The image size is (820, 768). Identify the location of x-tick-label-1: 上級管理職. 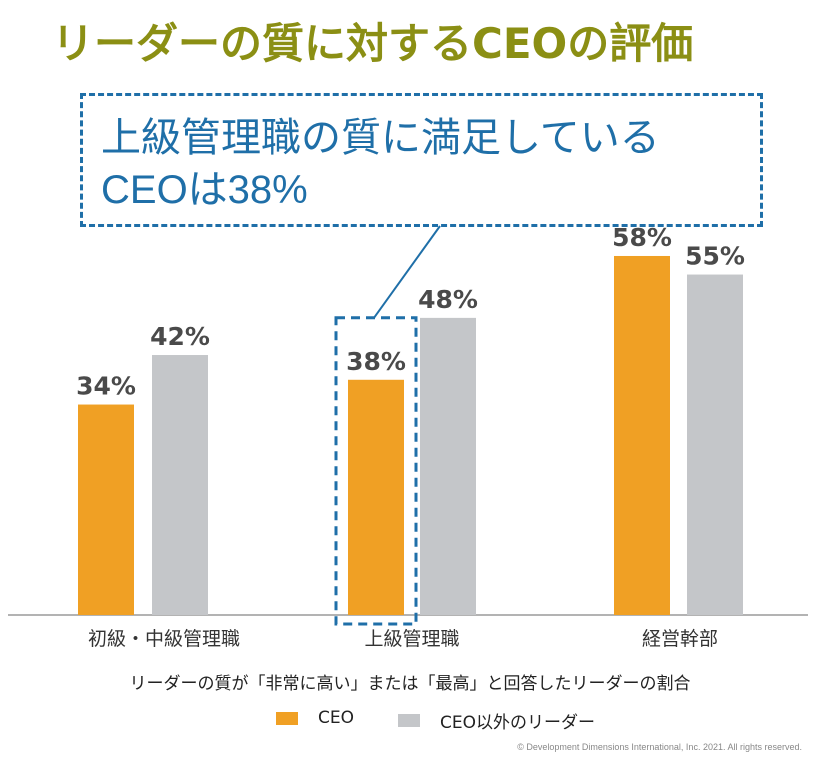
(412, 639).